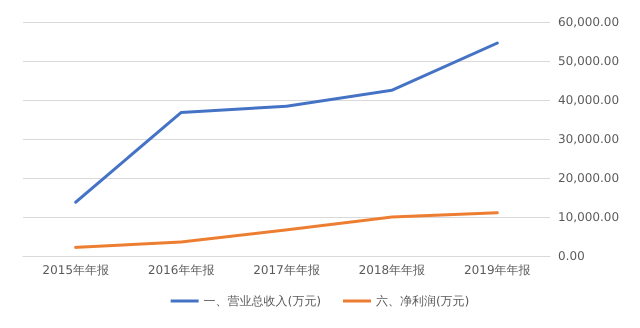 This screenshot has width=640, height=328. What do you see at coordinates (75, 270) in the screenshot?
I see `x-tick-label: 2015年年报` at bounding box center [75, 270].